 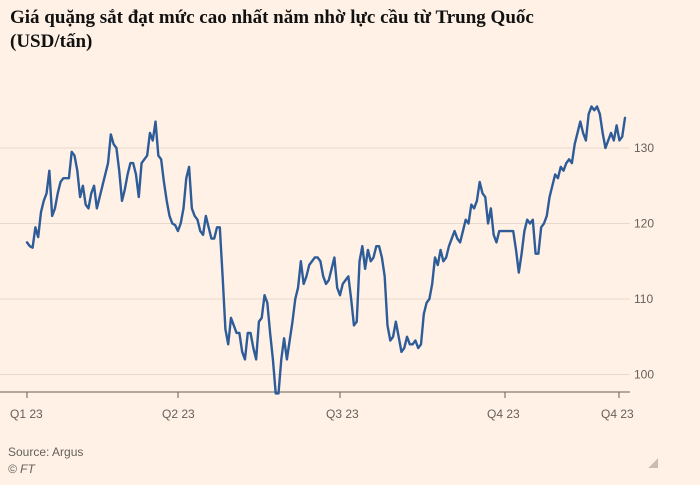 What do you see at coordinates (644, 148) in the screenshot?
I see `y-tick-label: 130` at bounding box center [644, 148].